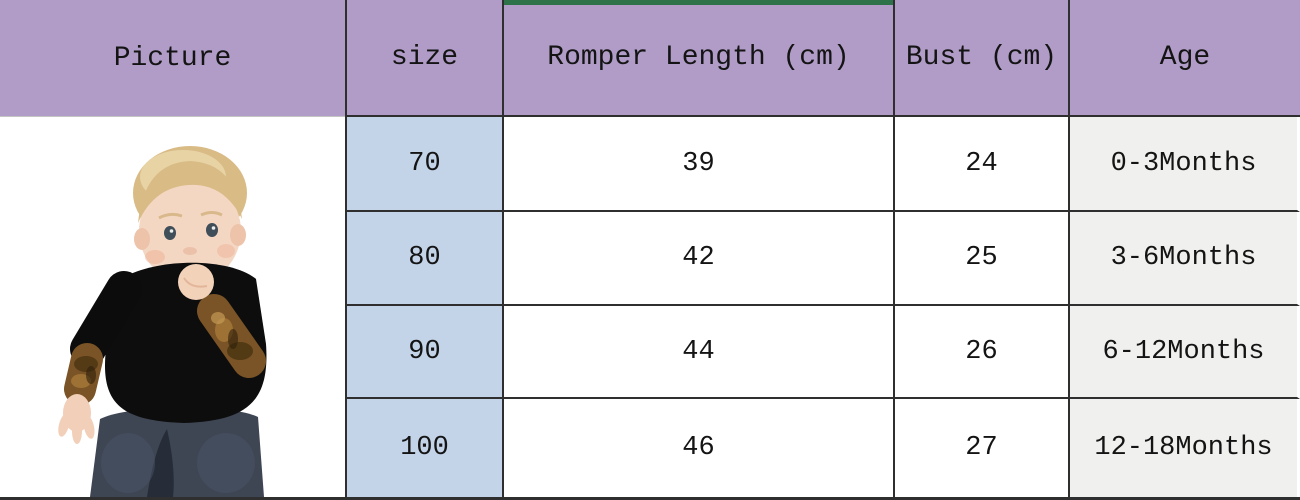 This screenshot has height=500, width=1300. What do you see at coordinates (980, 352) in the screenshot?
I see `cell-bust-r3: 26` at bounding box center [980, 352].